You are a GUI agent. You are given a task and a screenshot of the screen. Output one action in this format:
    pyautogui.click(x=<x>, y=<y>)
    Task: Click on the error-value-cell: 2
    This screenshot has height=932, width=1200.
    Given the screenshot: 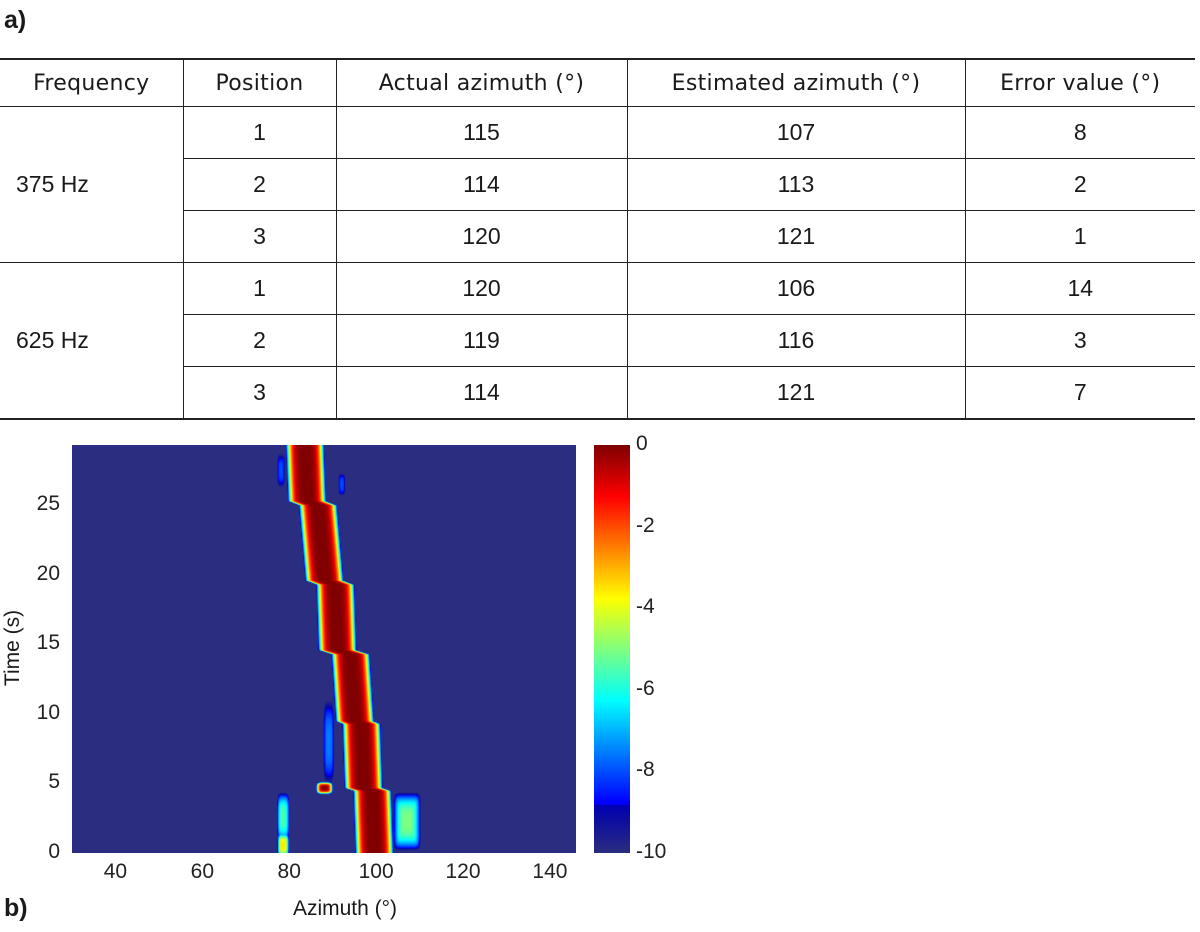 What is the action you would take?
    pyautogui.click(x=1079, y=184)
    